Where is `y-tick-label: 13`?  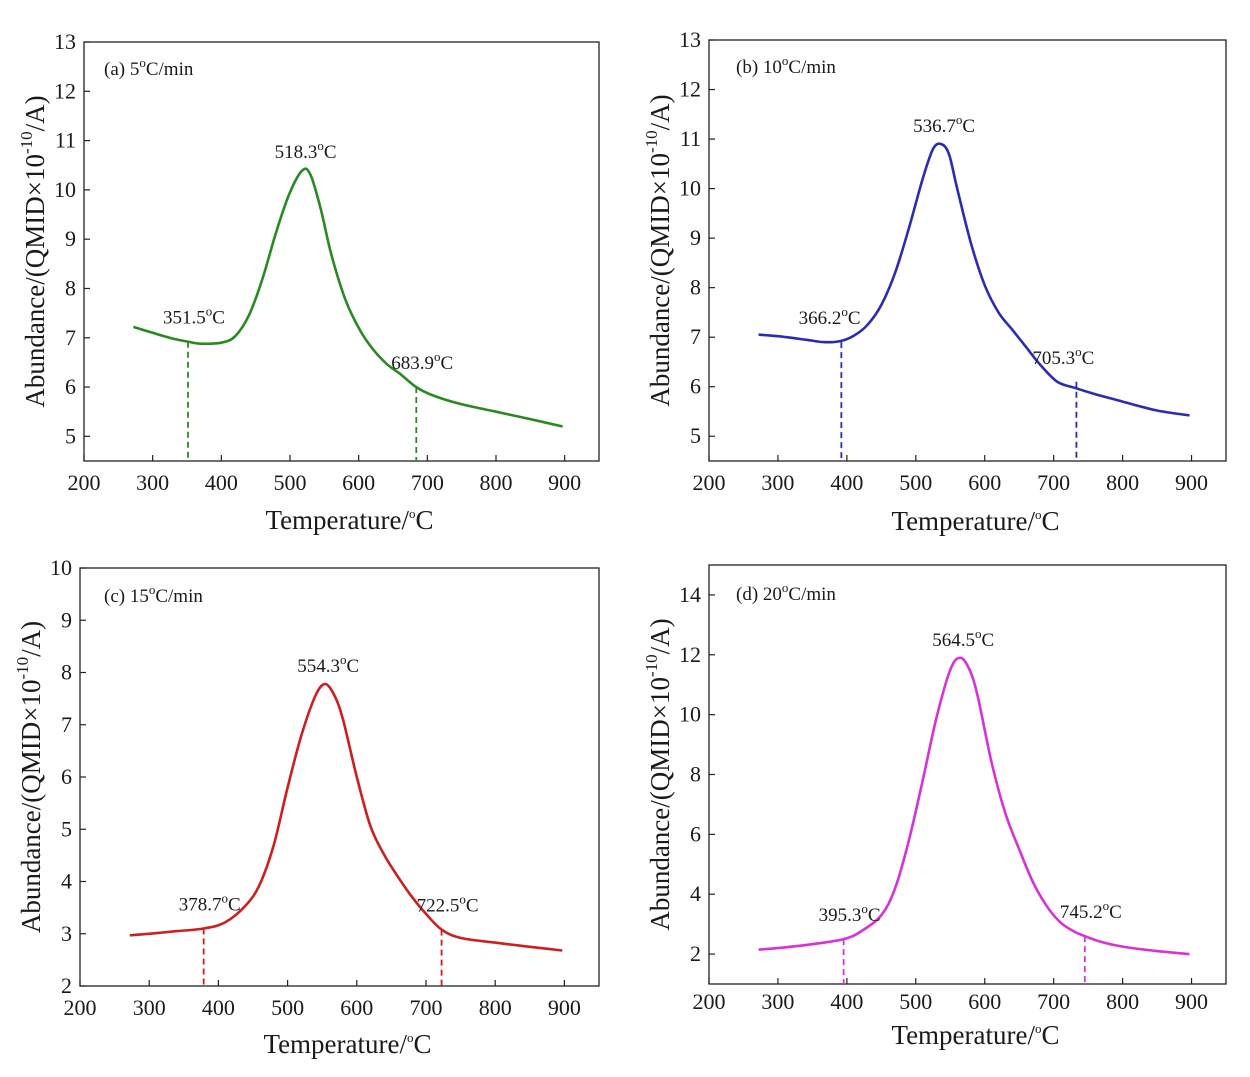
y-tick-label: 13 is located at coordinates (690, 39).